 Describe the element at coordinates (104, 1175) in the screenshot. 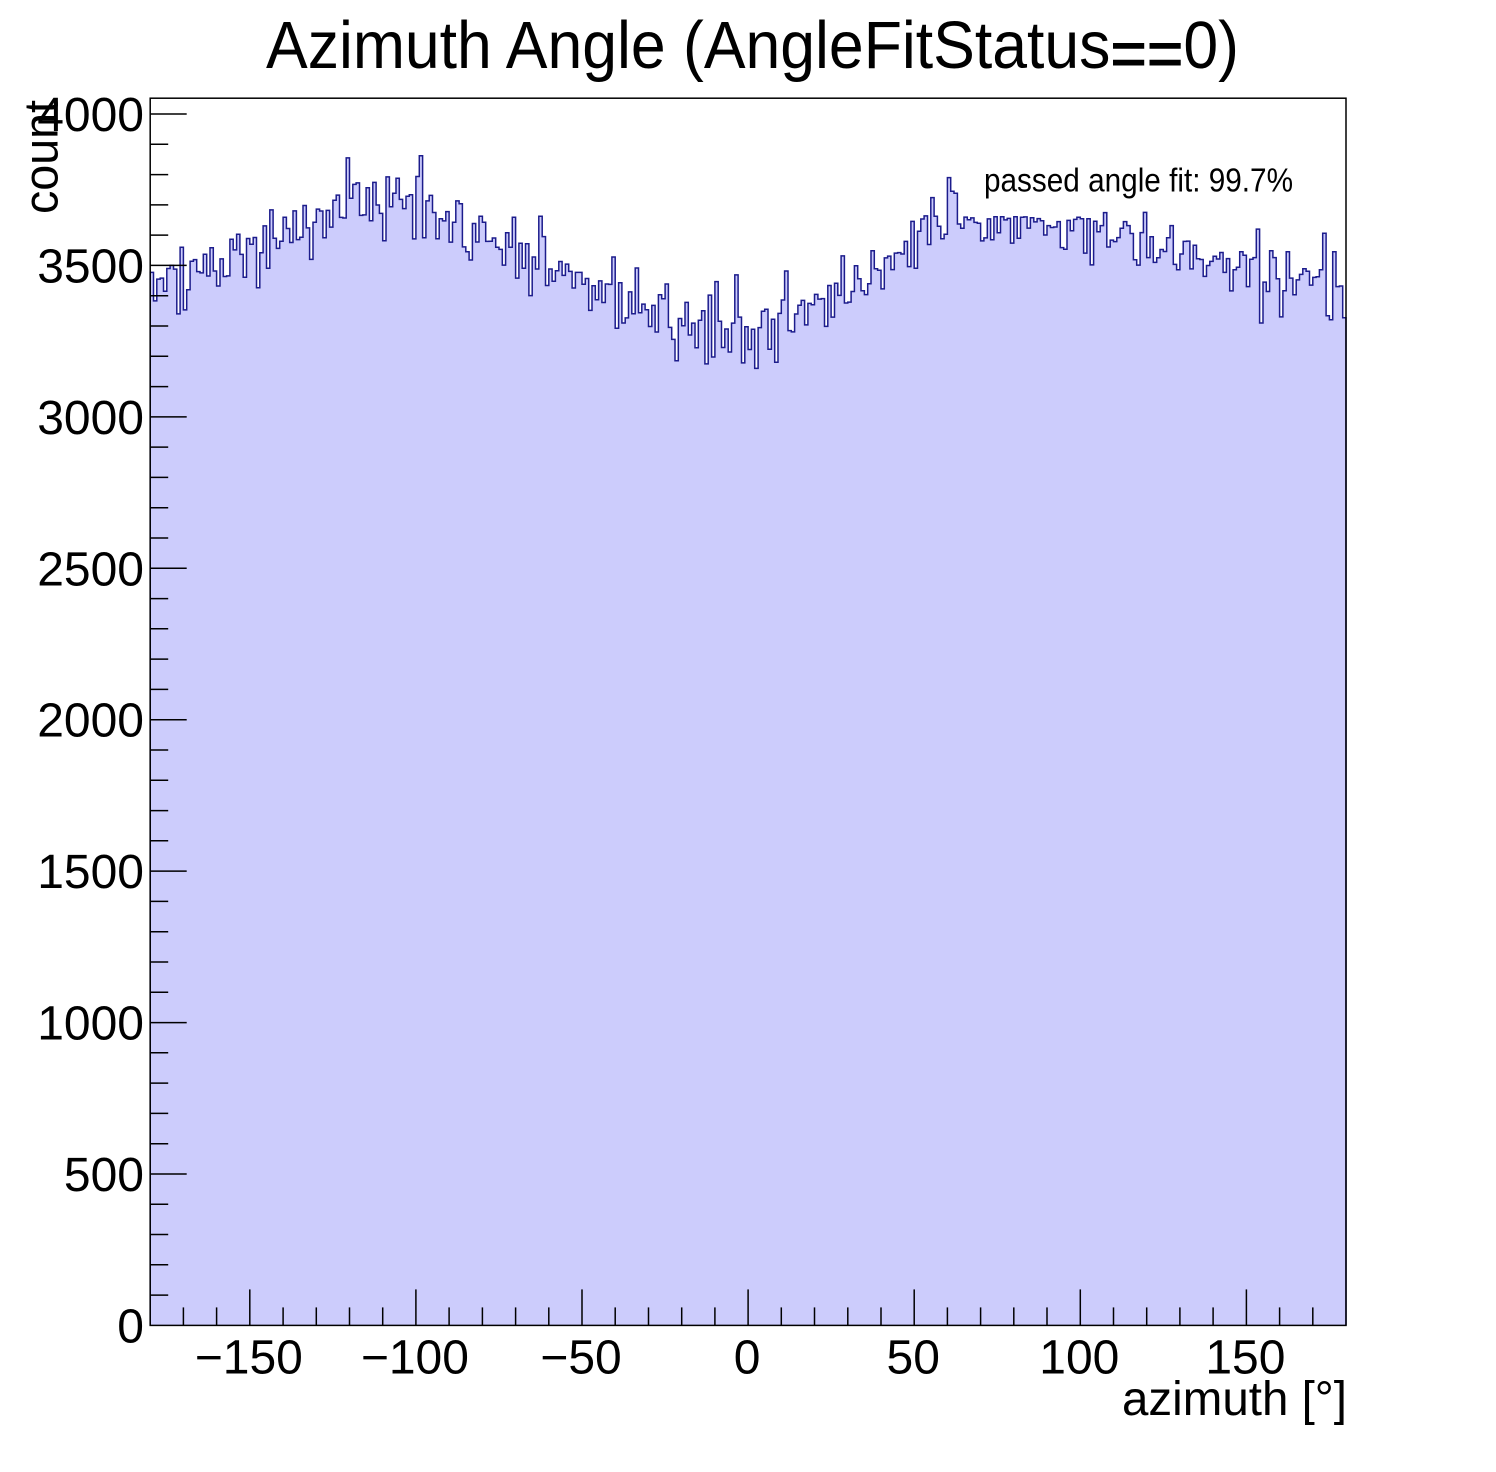

I see `svg-text: 500` at that location.